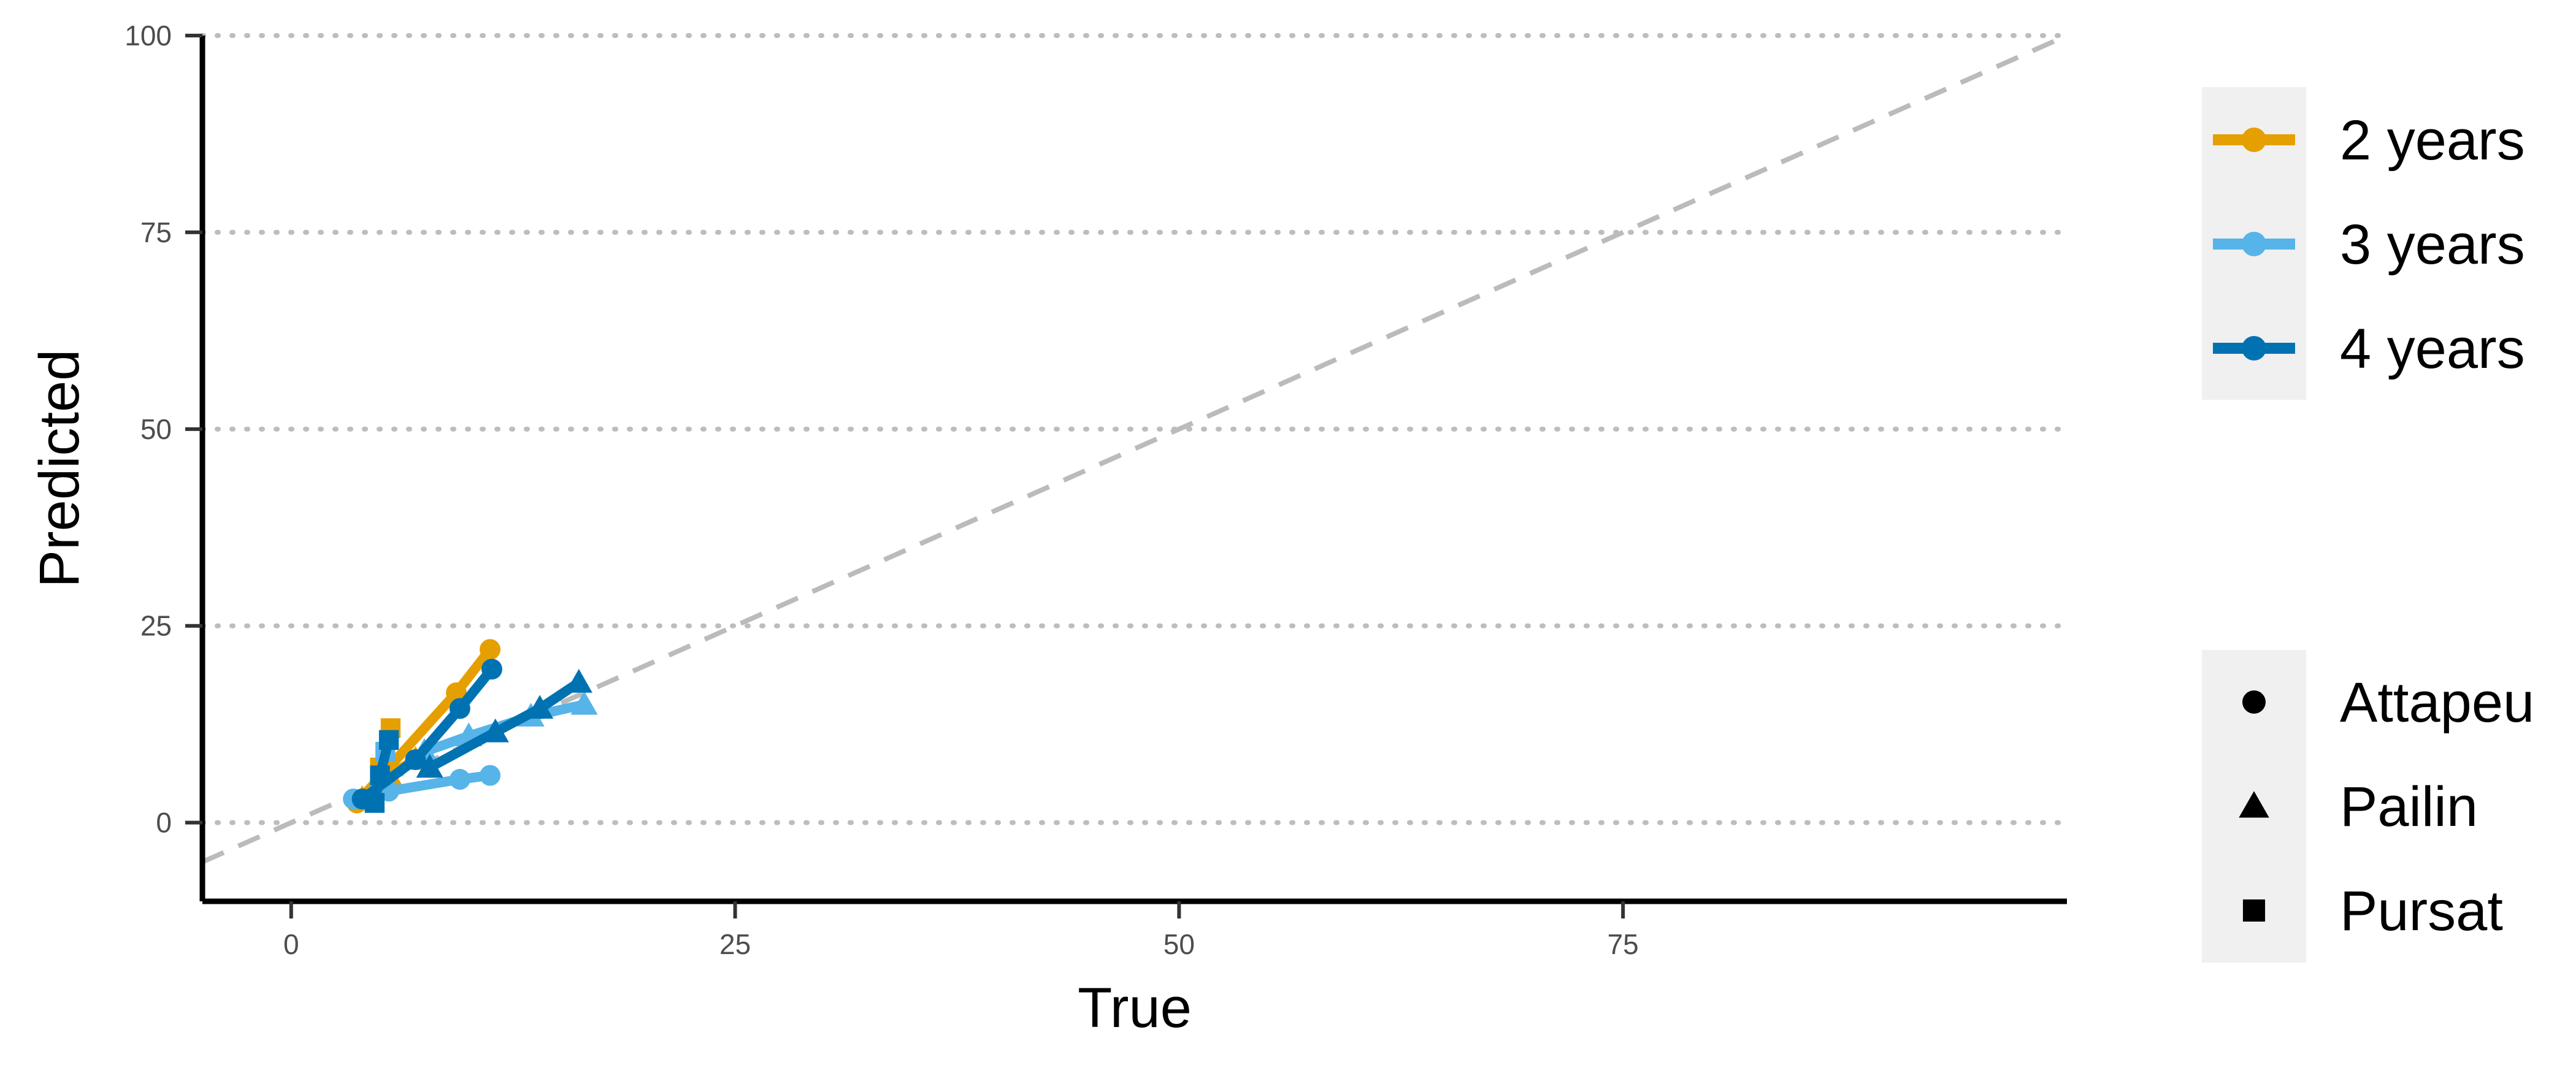 This screenshot has width=2576, height=1073. Describe the element at coordinates (164, 823) in the screenshot. I see `y-tick-label: 0` at that location.